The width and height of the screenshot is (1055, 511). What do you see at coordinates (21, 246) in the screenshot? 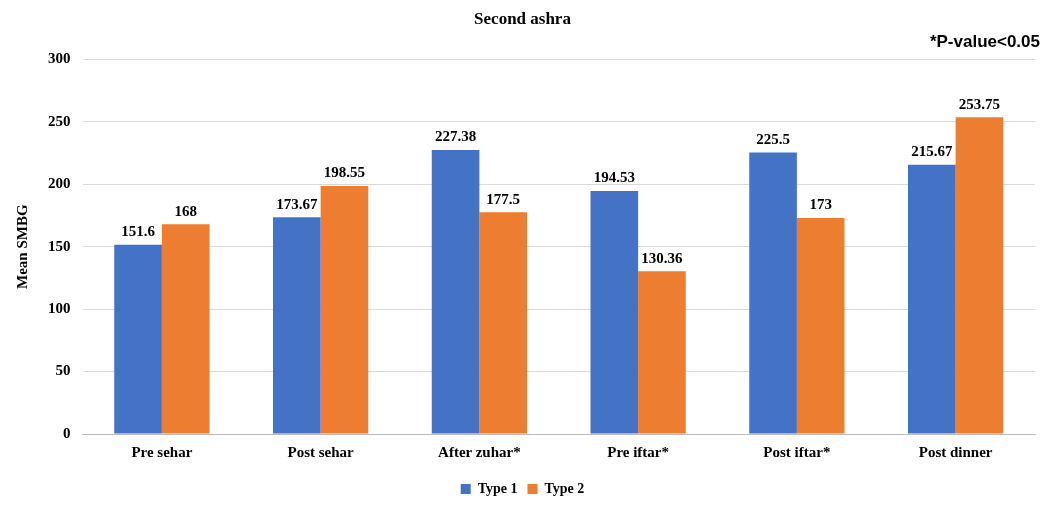
I see `y-axis-title: Mean SMBG` at bounding box center [21, 246].